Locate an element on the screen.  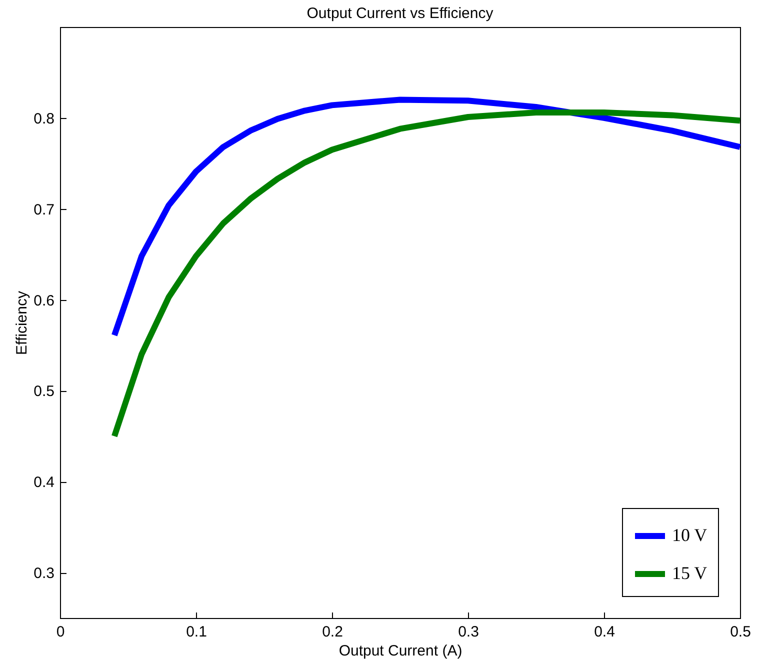
x-tick-label: 0.4 is located at coordinates (604, 632).